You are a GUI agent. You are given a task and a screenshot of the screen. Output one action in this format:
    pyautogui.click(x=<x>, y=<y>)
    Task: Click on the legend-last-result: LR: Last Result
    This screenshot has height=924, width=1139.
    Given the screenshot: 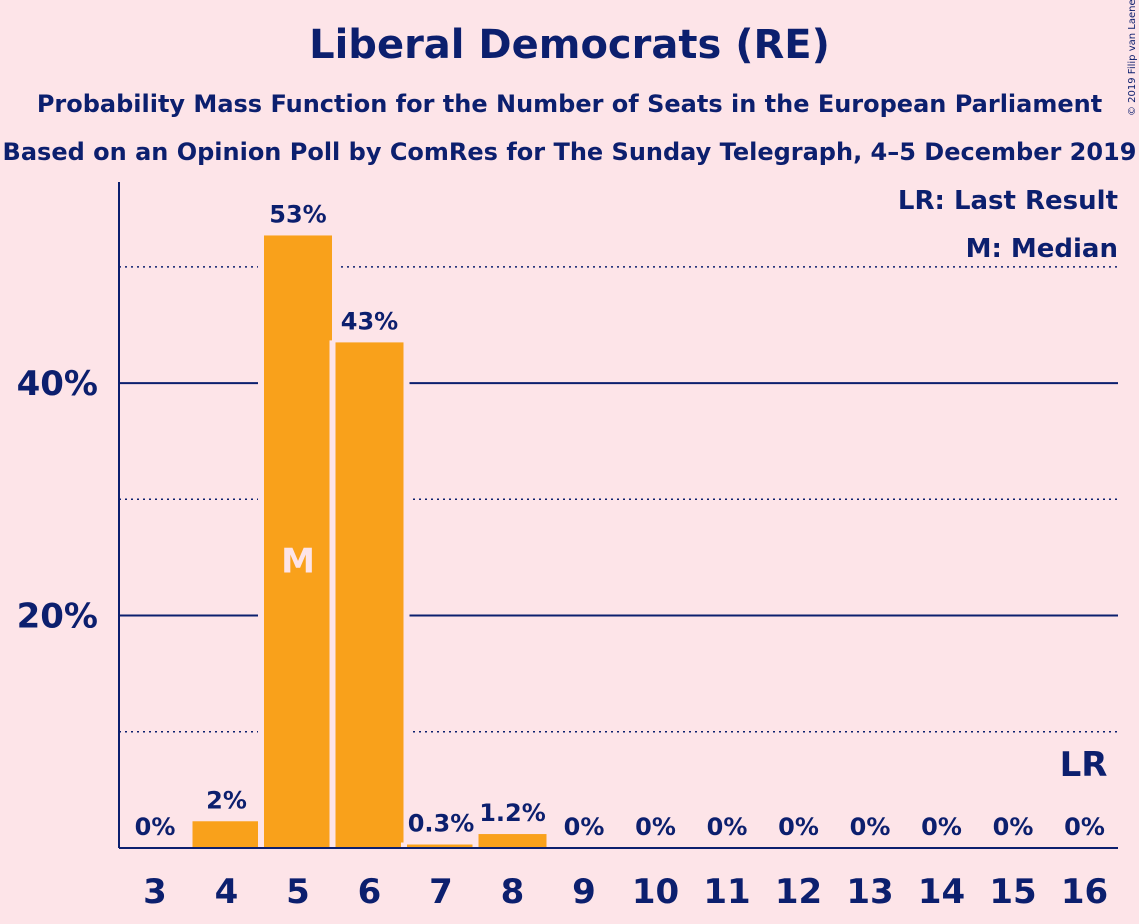 What is the action you would take?
    pyautogui.click(x=1008, y=201)
    